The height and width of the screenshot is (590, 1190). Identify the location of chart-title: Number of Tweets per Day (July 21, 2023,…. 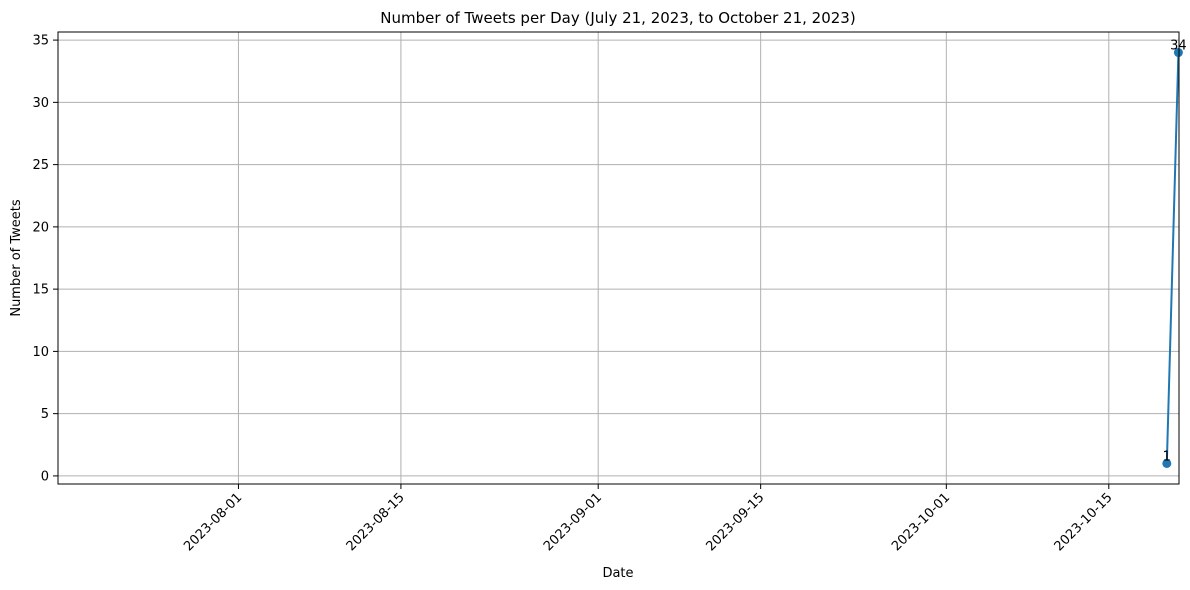
(617, 18).